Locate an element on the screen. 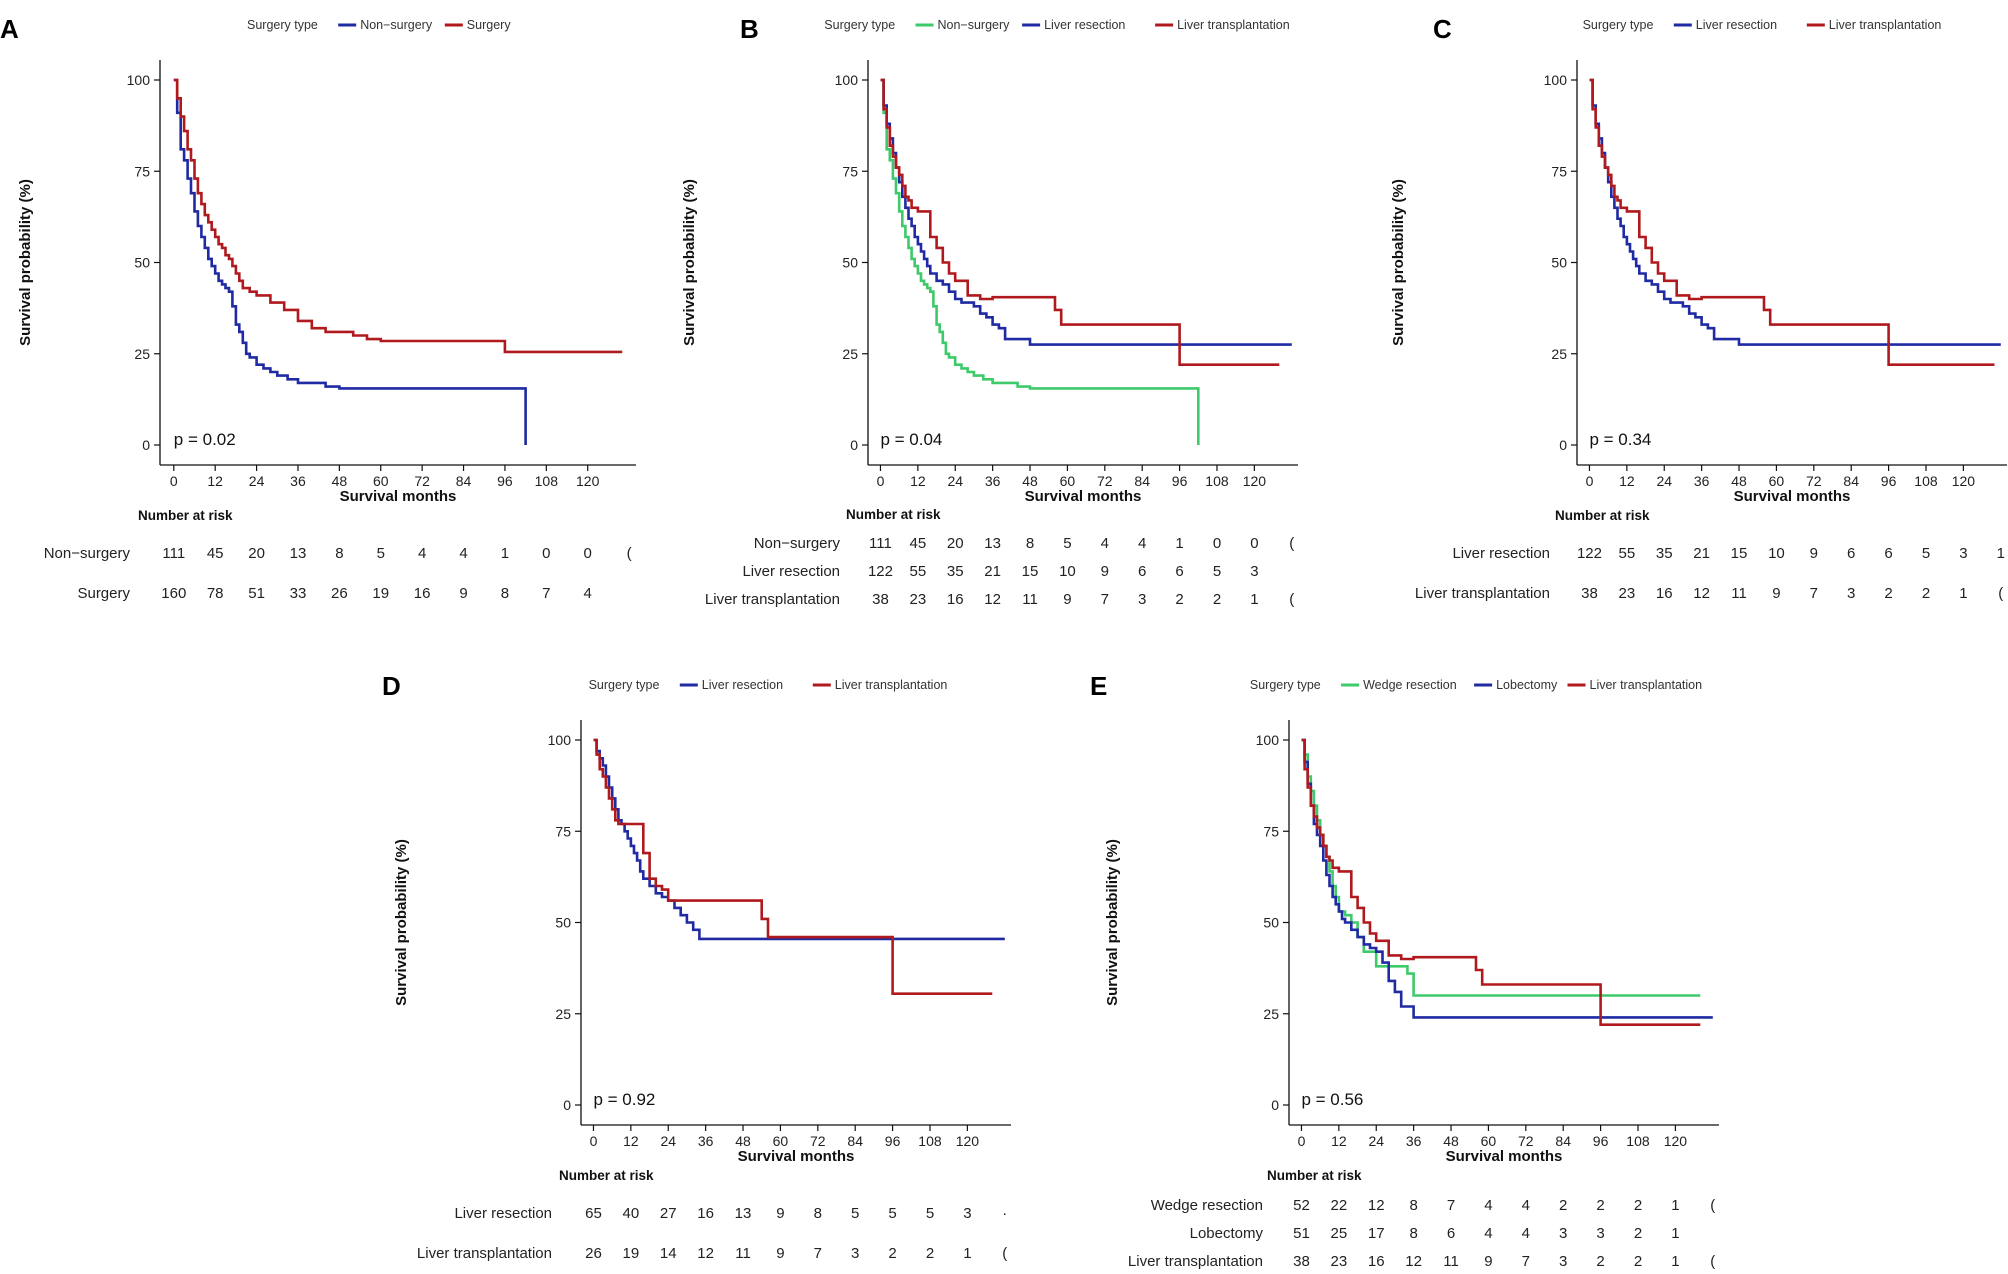 Image resolution: width=2008 pixels, height=1274 pixels. legend-entry: Liver transplantation is located at coordinates (1646, 685).